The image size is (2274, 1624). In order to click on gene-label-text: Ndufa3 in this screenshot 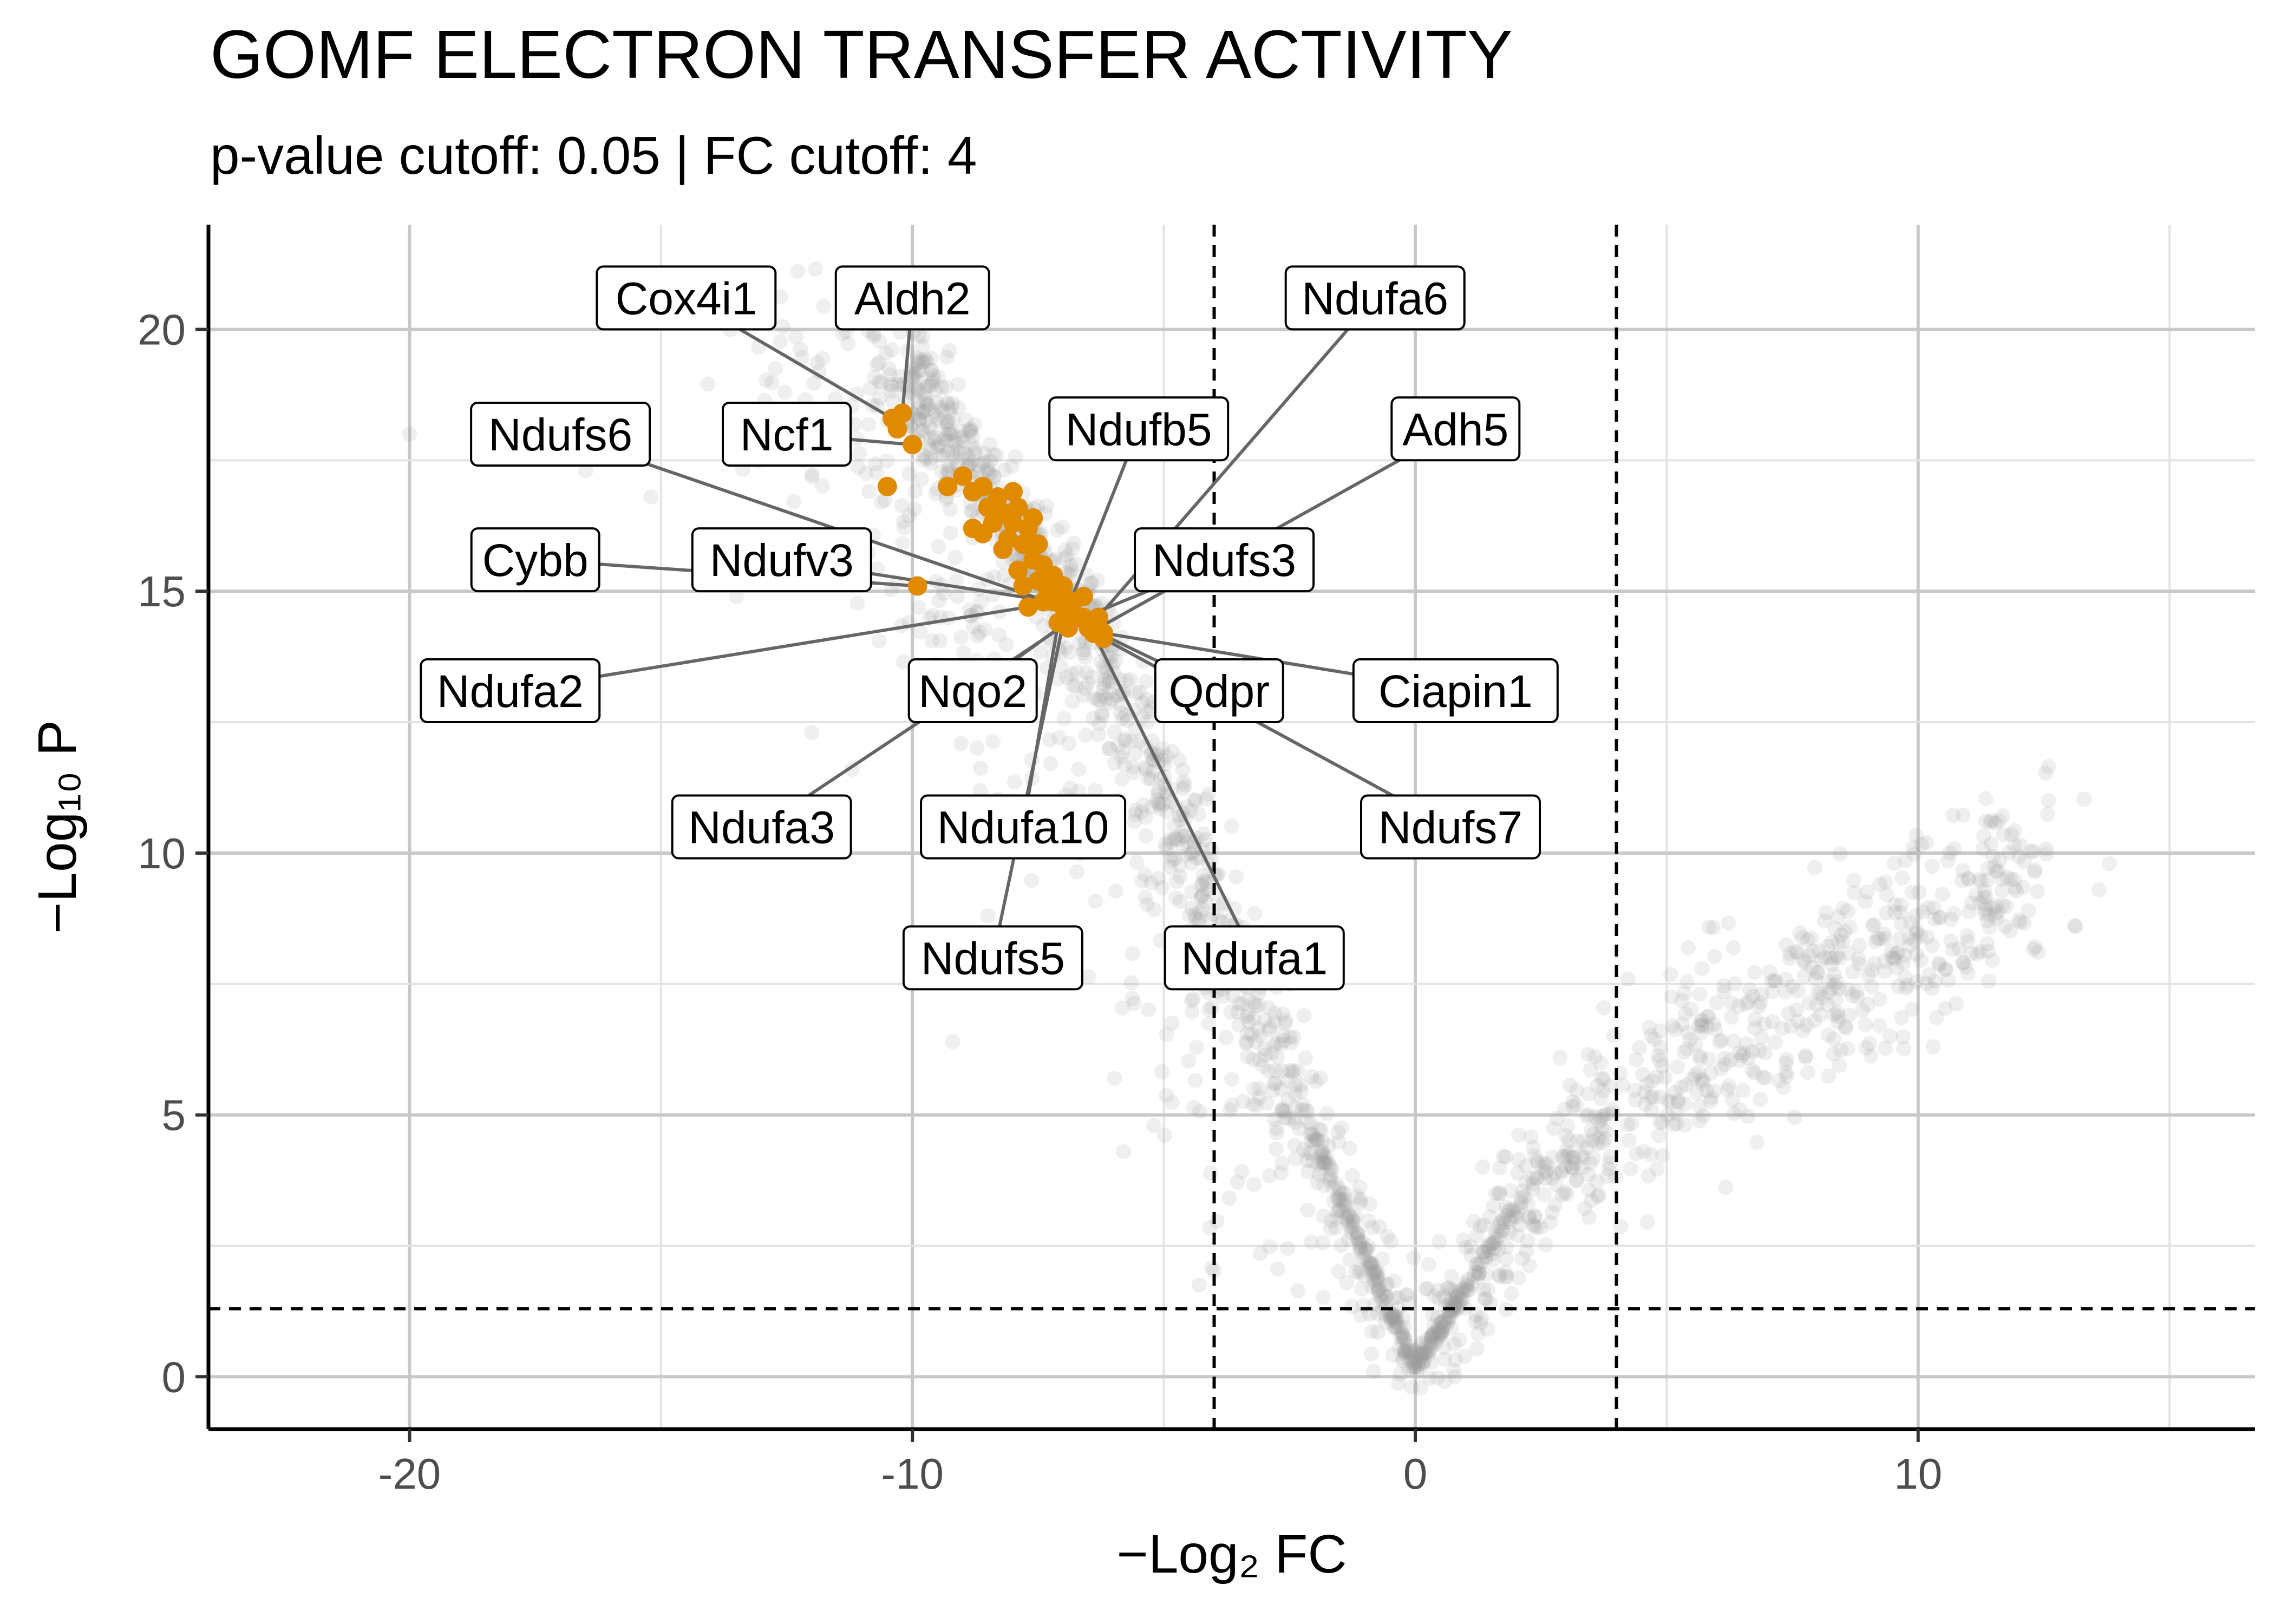, I will do `click(762, 827)`.